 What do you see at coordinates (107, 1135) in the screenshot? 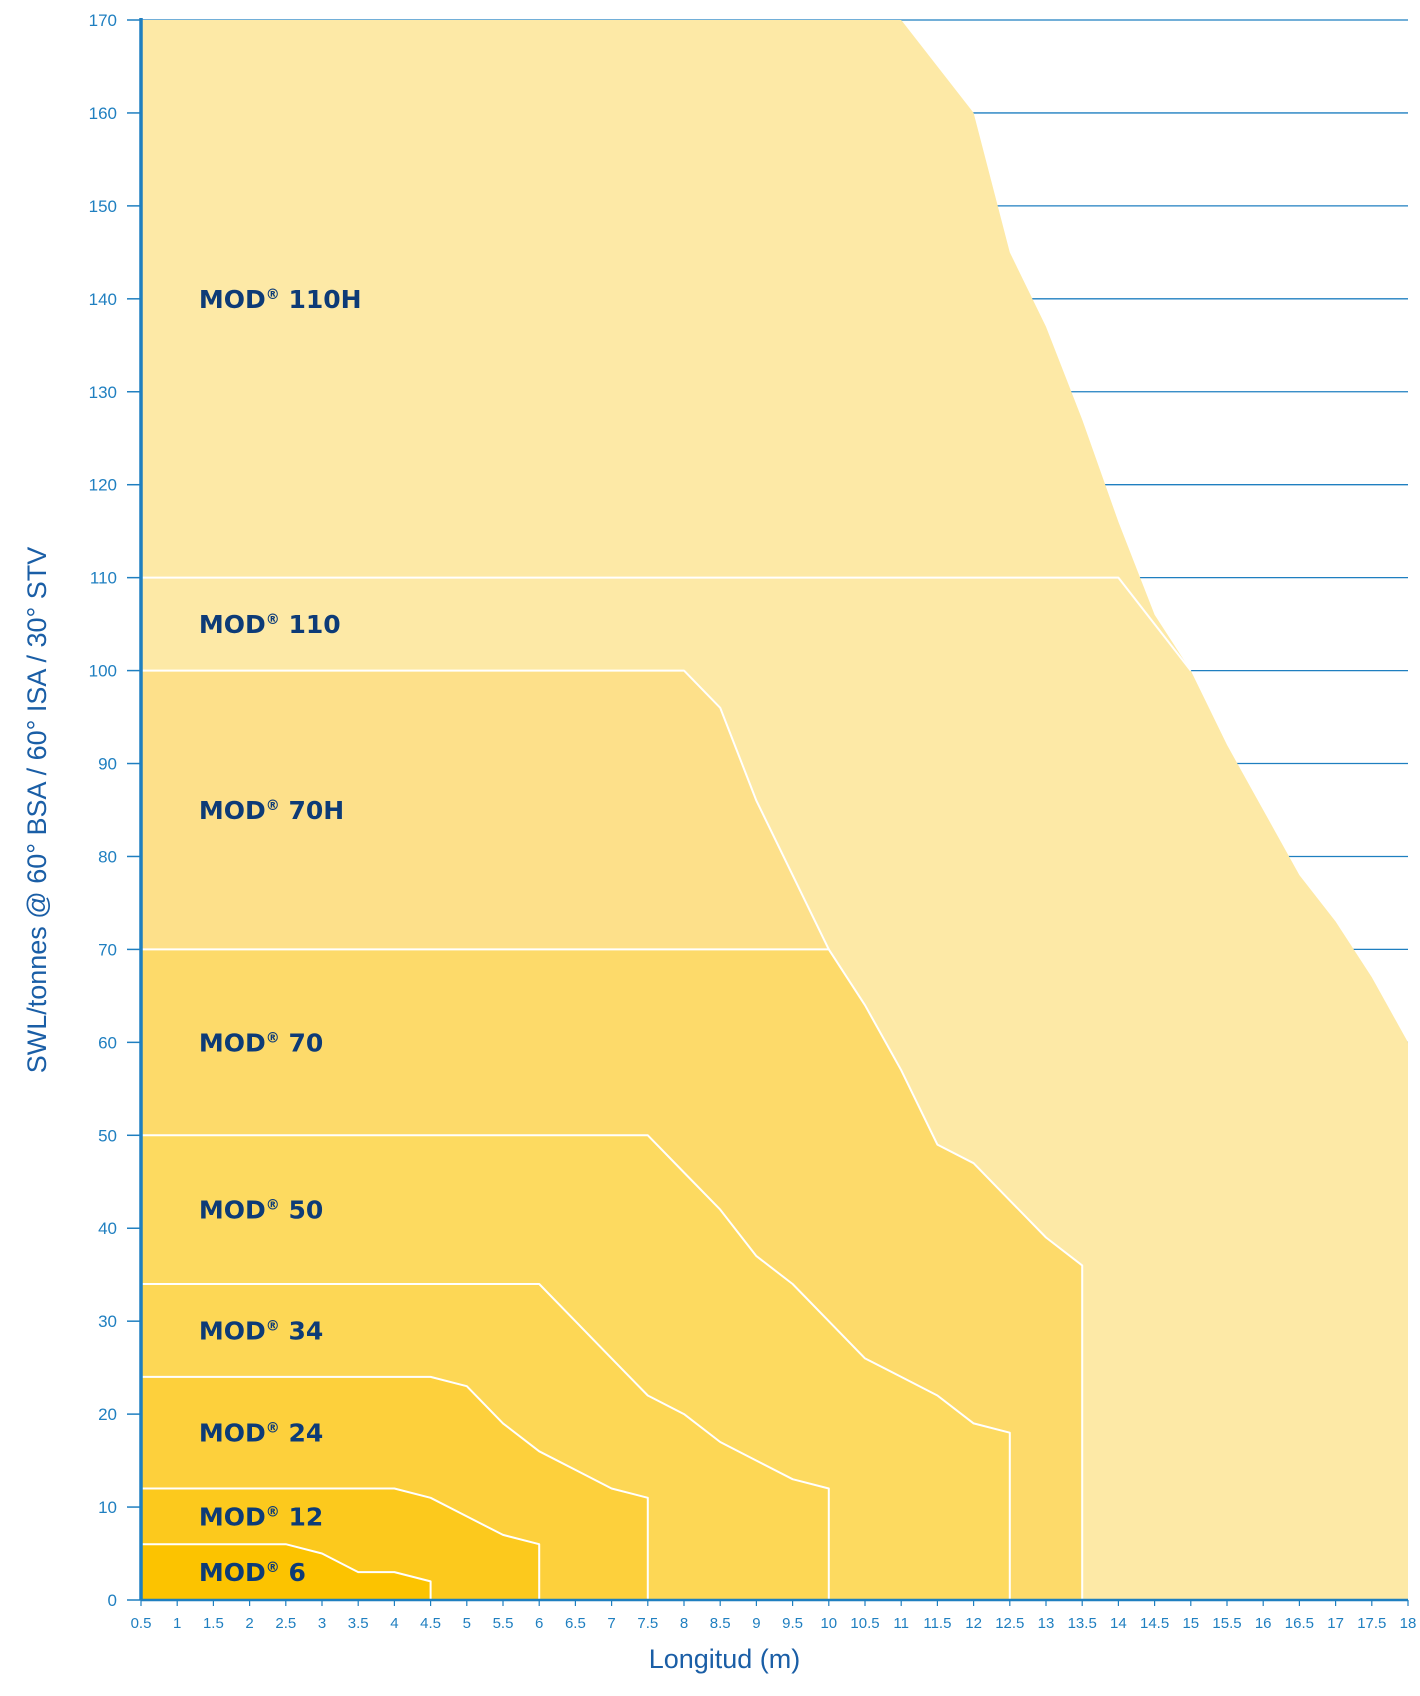
I see `y-tick-label: 50` at bounding box center [107, 1135].